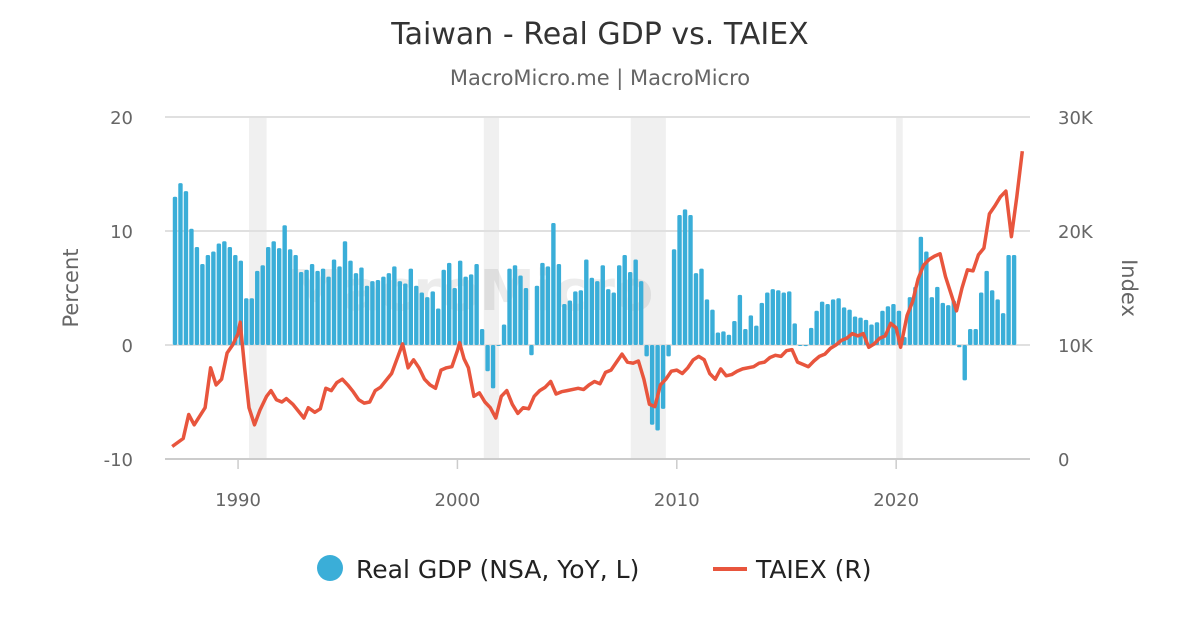  What do you see at coordinates (600, 78) in the screenshot?
I see `chart-subtitle: MacroMicro.me | MacroMicro` at bounding box center [600, 78].